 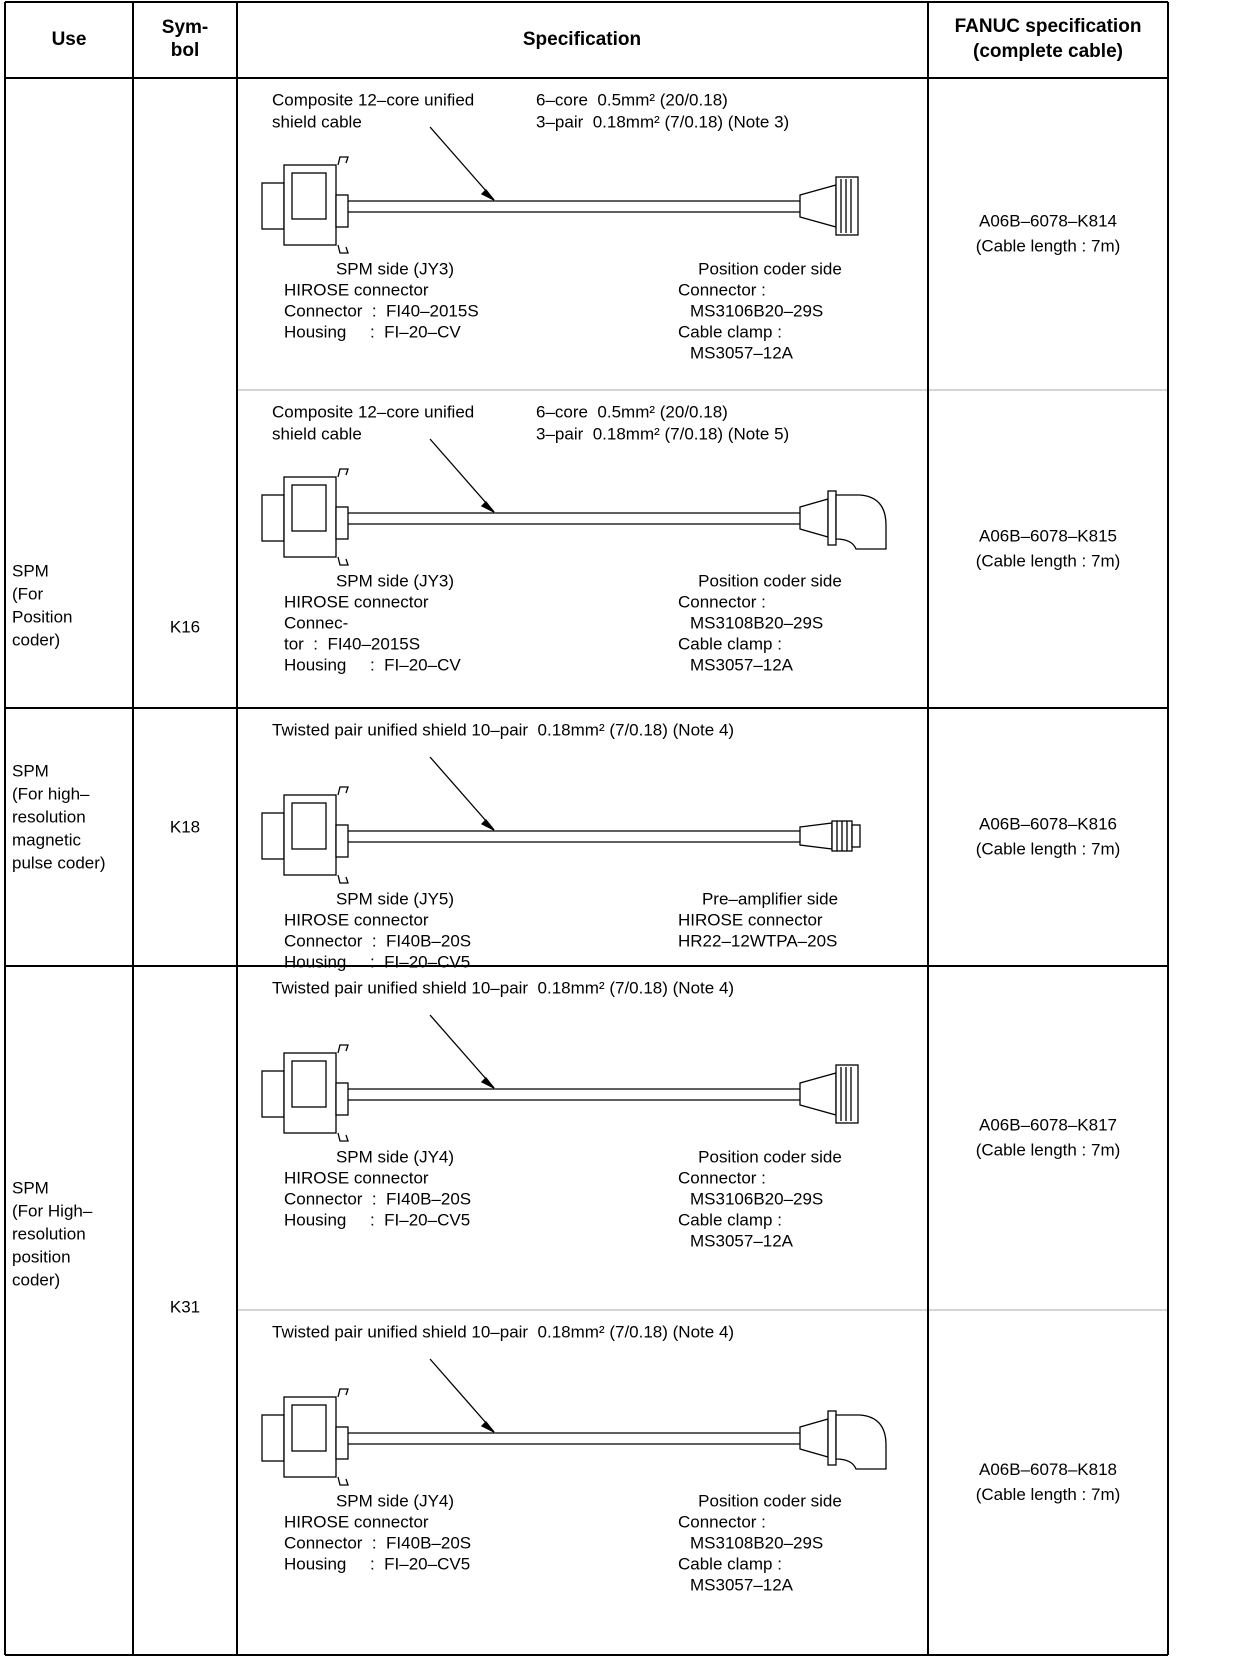 What do you see at coordinates (69, 39) in the screenshot?
I see `header-use: Use` at bounding box center [69, 39].